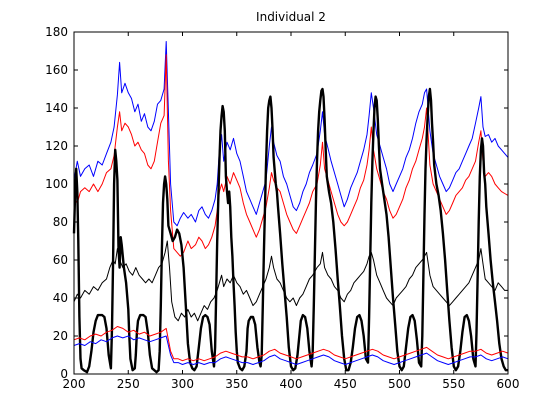  I want to click on x-tick-label: 500, so click(399, 384).